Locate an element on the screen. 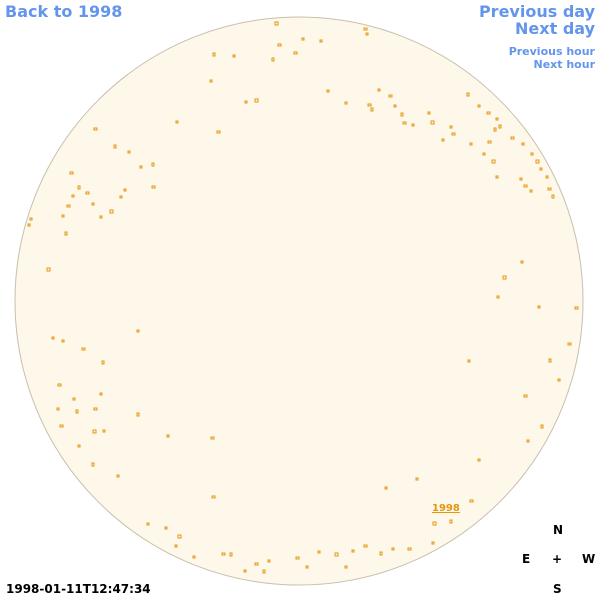  timestamp: 1998-01-11T12:47:34 is located at coordinates (78, 589).